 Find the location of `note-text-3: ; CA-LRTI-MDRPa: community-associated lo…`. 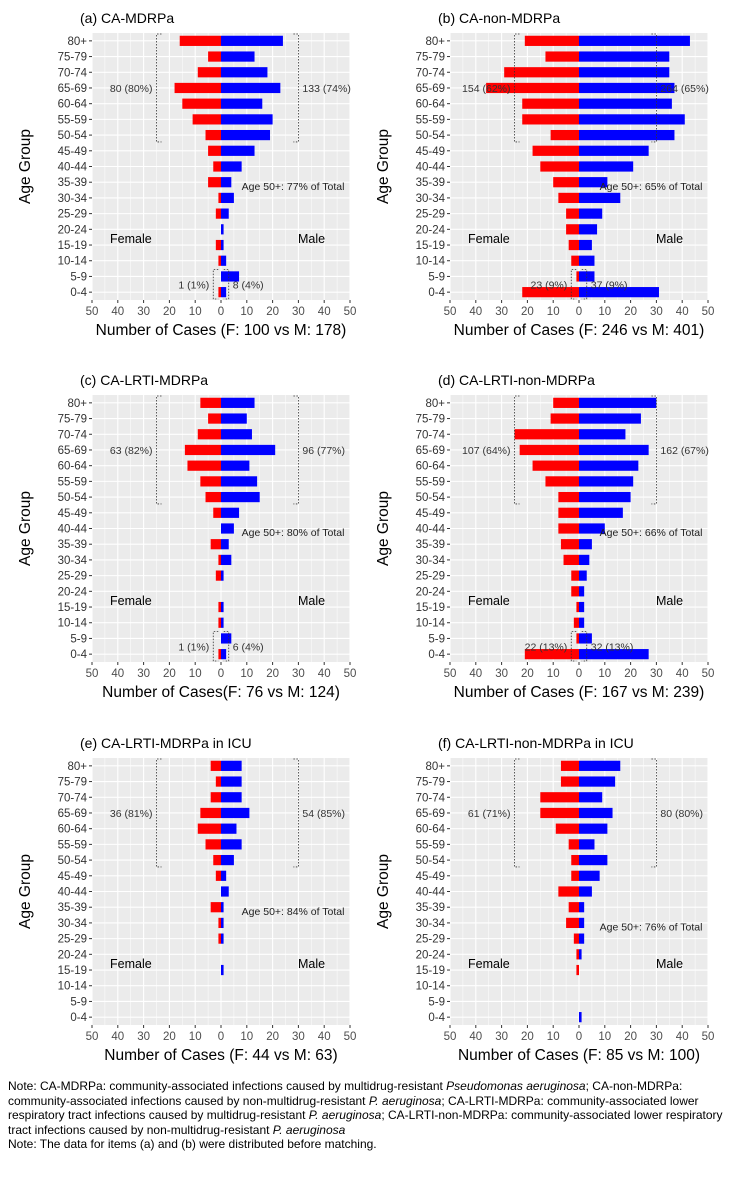

note-text-3: ; CA-LRTI-MDRPa: community-associated lo… is located at coordinates (353, 1108).